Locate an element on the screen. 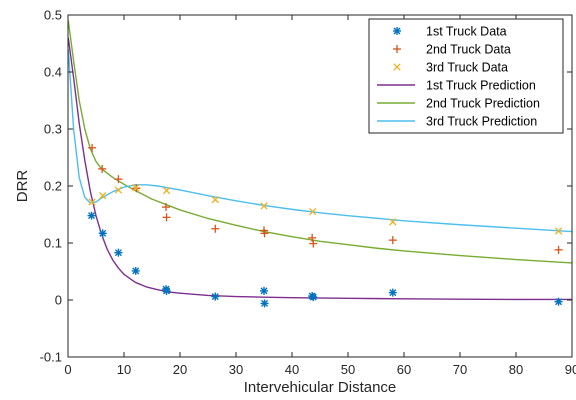  legend-box is located at coordinates (466, 76).